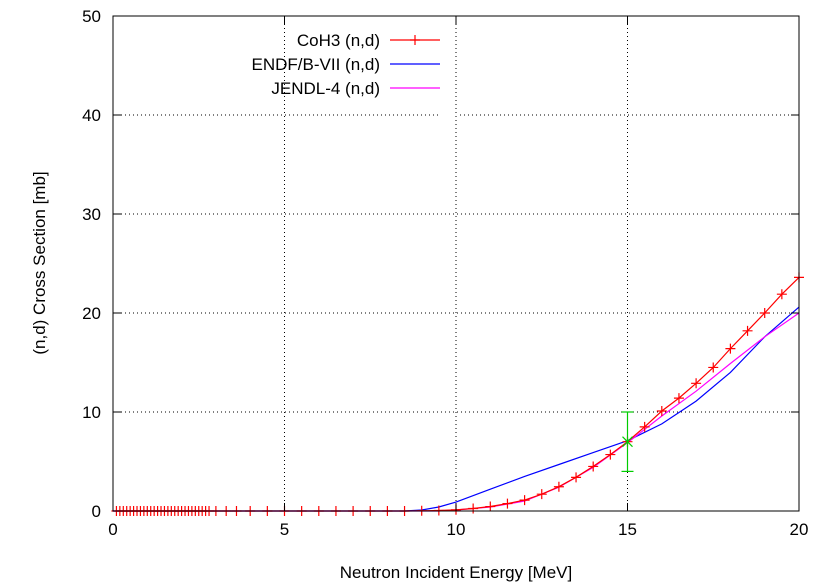 The height and width of the screenshot is (586, 826). Describe the element at coordinates (91, 313) in the screenshot. I see `y-tick-label: 20` at that location.